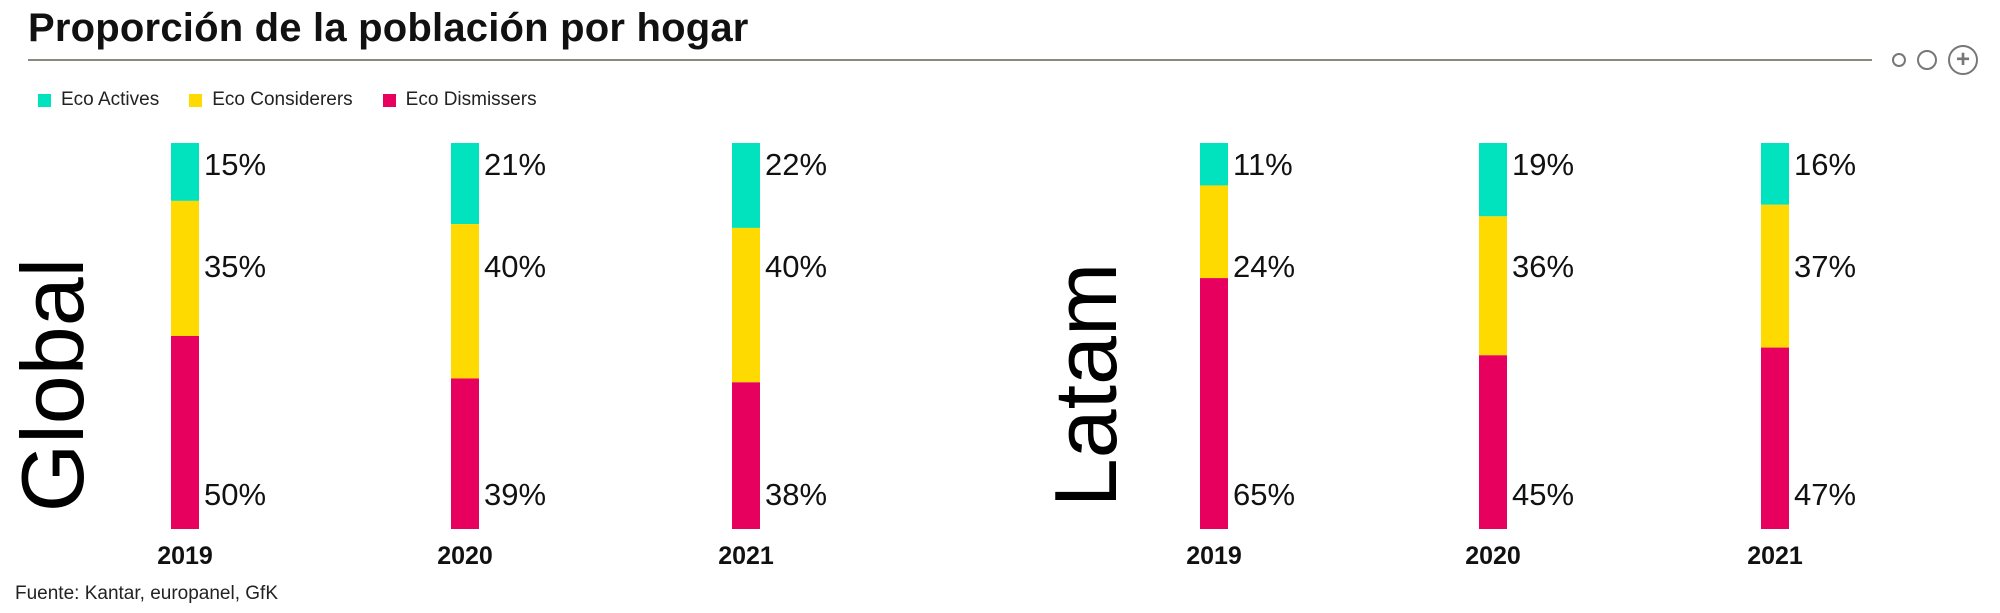 The height and width of the screenshot is (613, 2000). Describe the element at coordinates (796, 164) in the screenshot. I see `data-label: 22%` at that location.